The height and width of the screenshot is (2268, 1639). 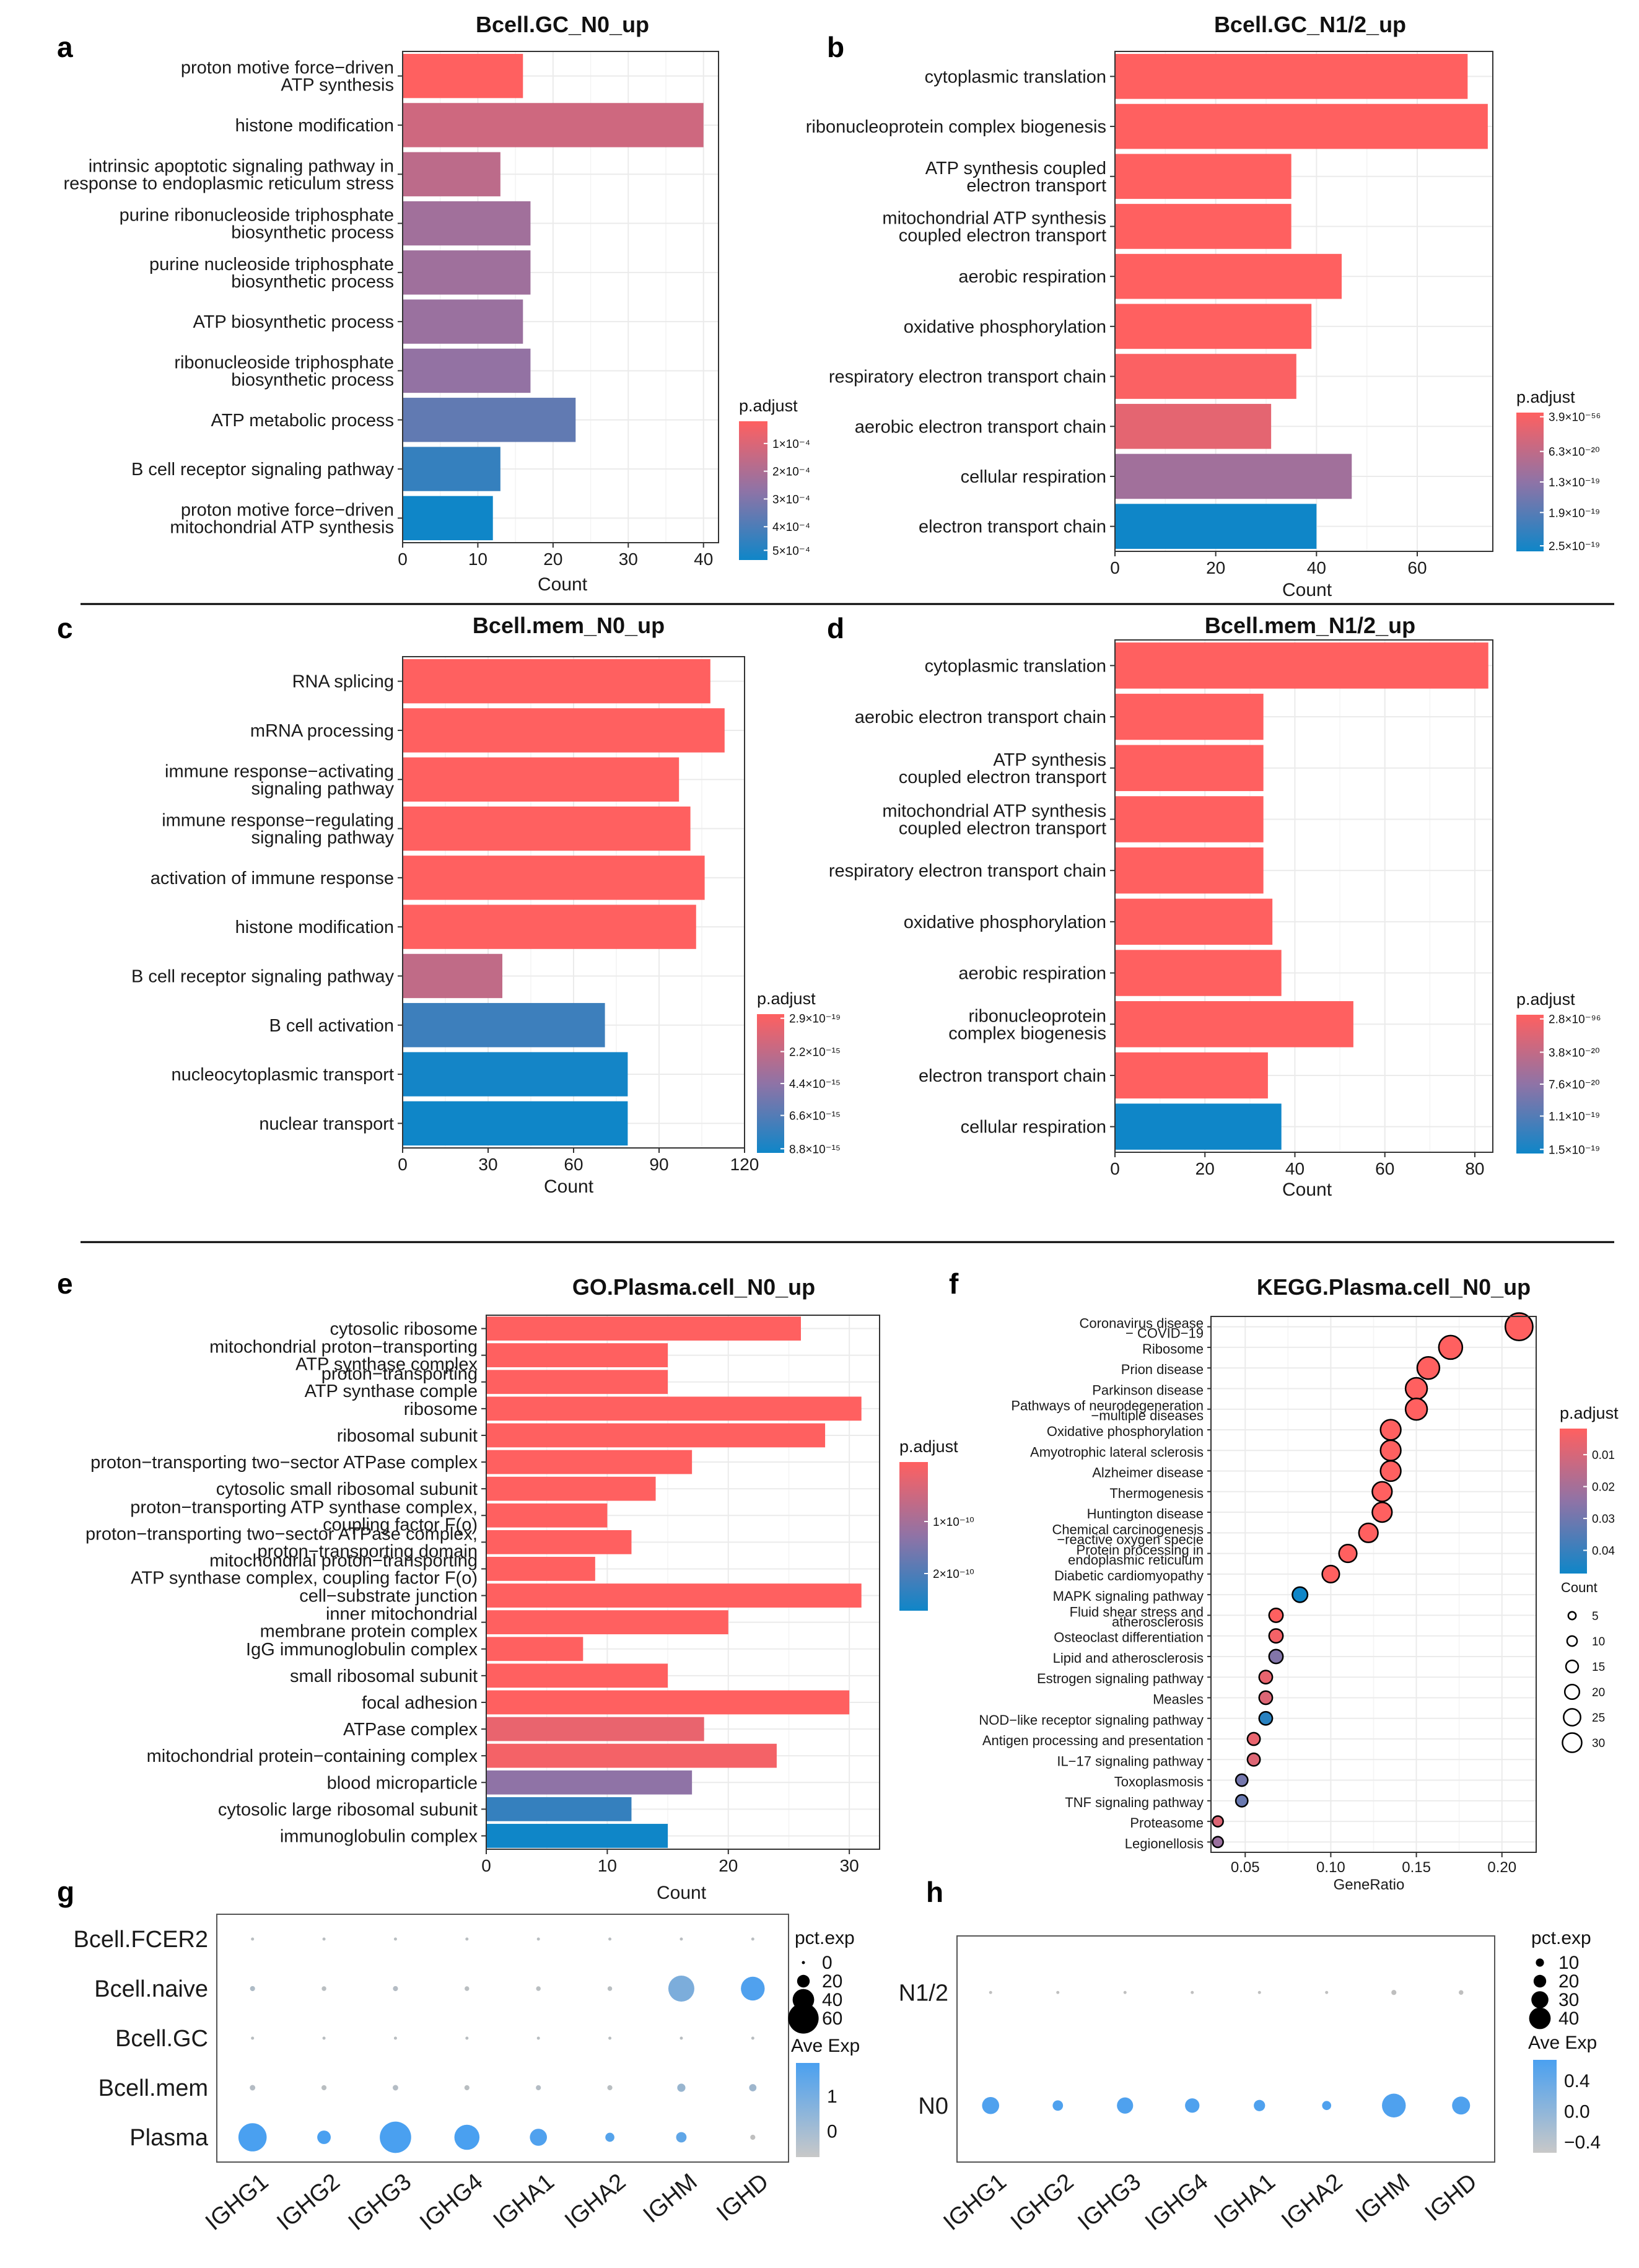 What do you see at coordinates (1164, 1844) in the screenshot?
I see `category-label-f-26: Legionellosis` at bounding box center [1164, 1844].